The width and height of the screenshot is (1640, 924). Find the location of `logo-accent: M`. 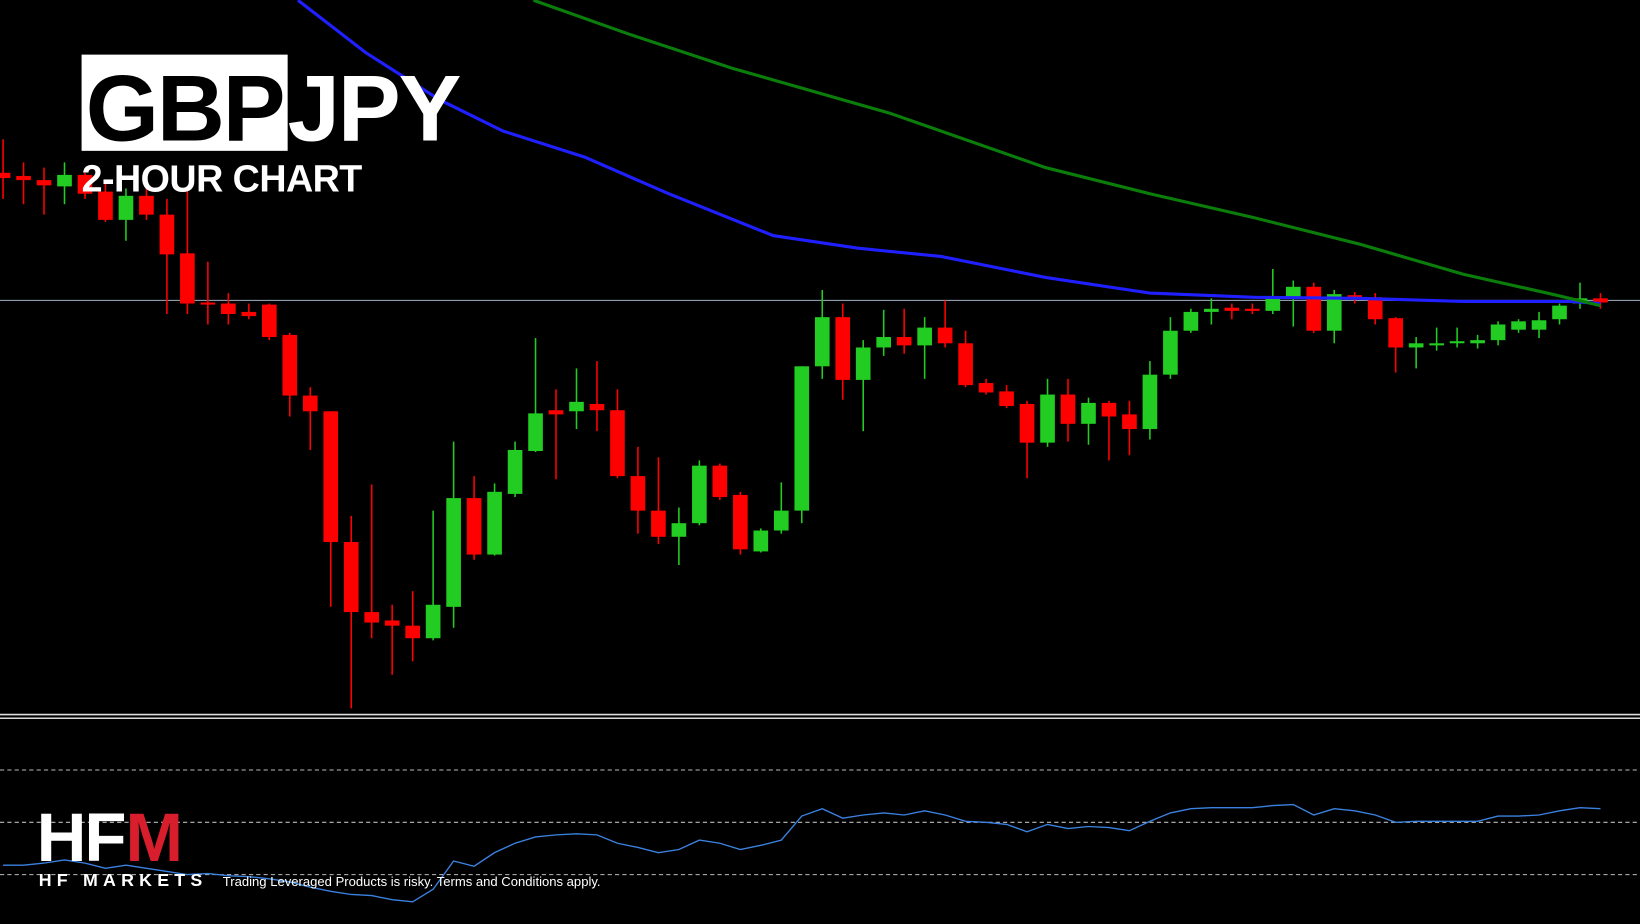

logo-accent: M is located at coordinates (152, 837).